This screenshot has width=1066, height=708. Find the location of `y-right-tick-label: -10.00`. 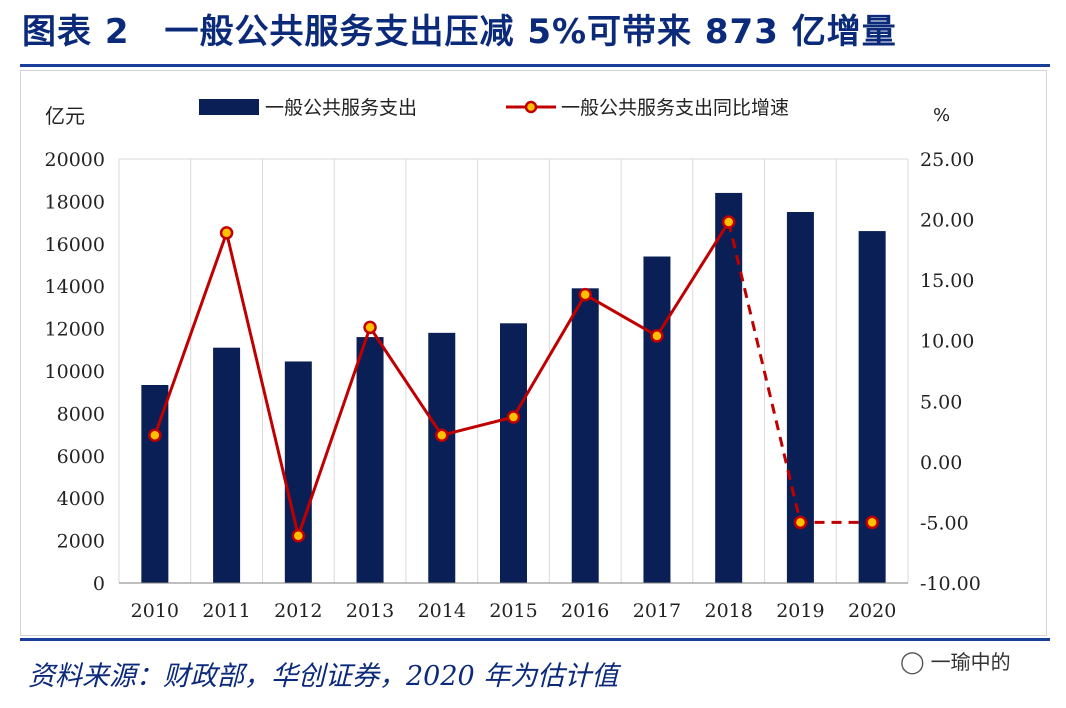

y-right-tick-label: -10.00 is located at coordinates (950, 584).